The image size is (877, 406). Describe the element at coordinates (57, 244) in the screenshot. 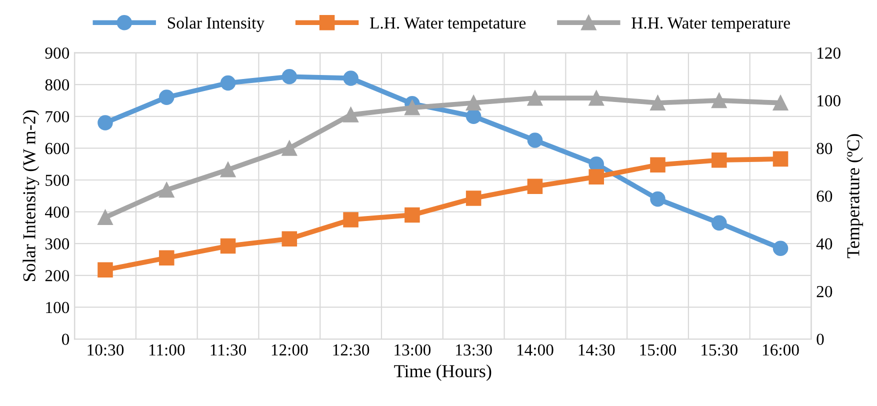

I see `y-tick-label: 300` at that location.